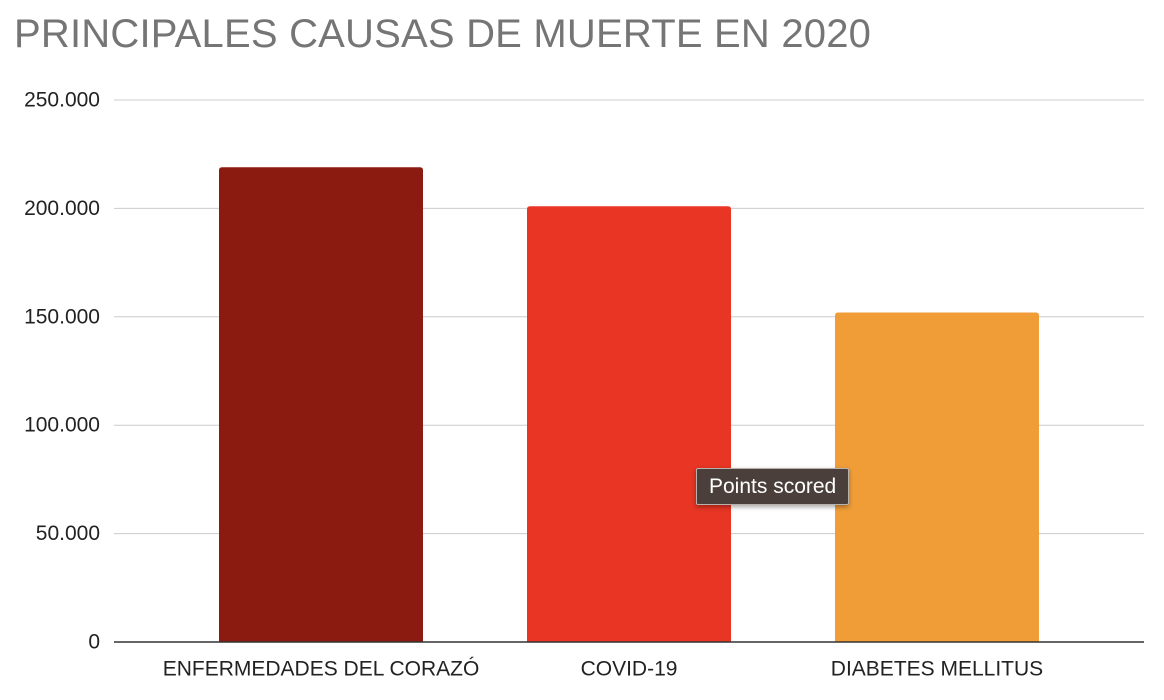 The width and height of the screenshot is (1164, 700). I want to click on y-axis-tick-labels: 0 50.000 100.000 150.000 200.000 250.000, so click(62, 371).